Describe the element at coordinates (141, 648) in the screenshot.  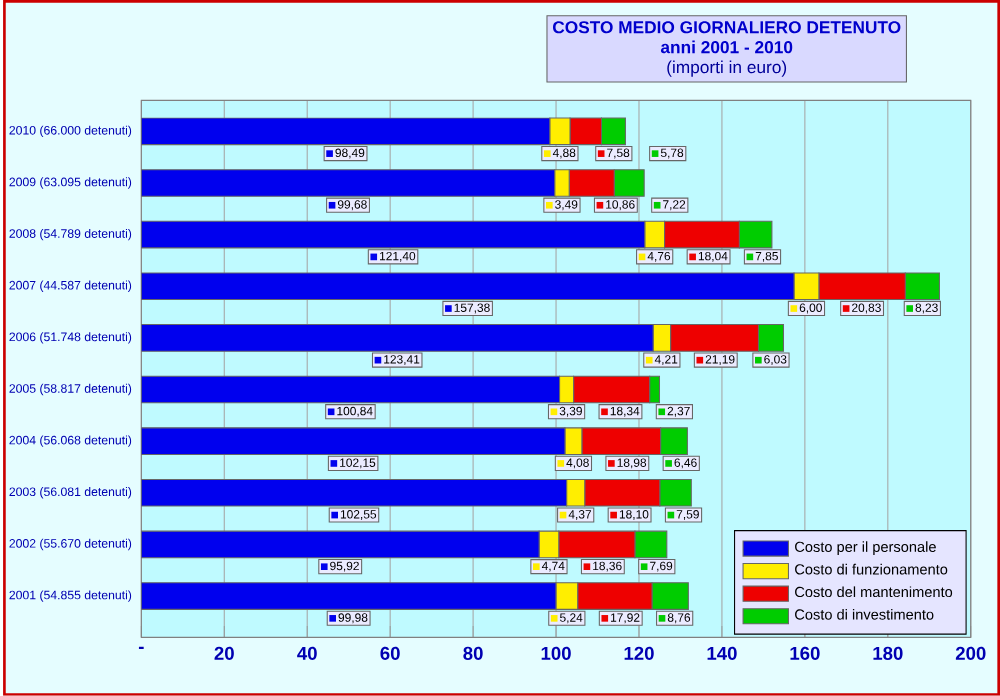
I see `x-tick-label: -` at that location.